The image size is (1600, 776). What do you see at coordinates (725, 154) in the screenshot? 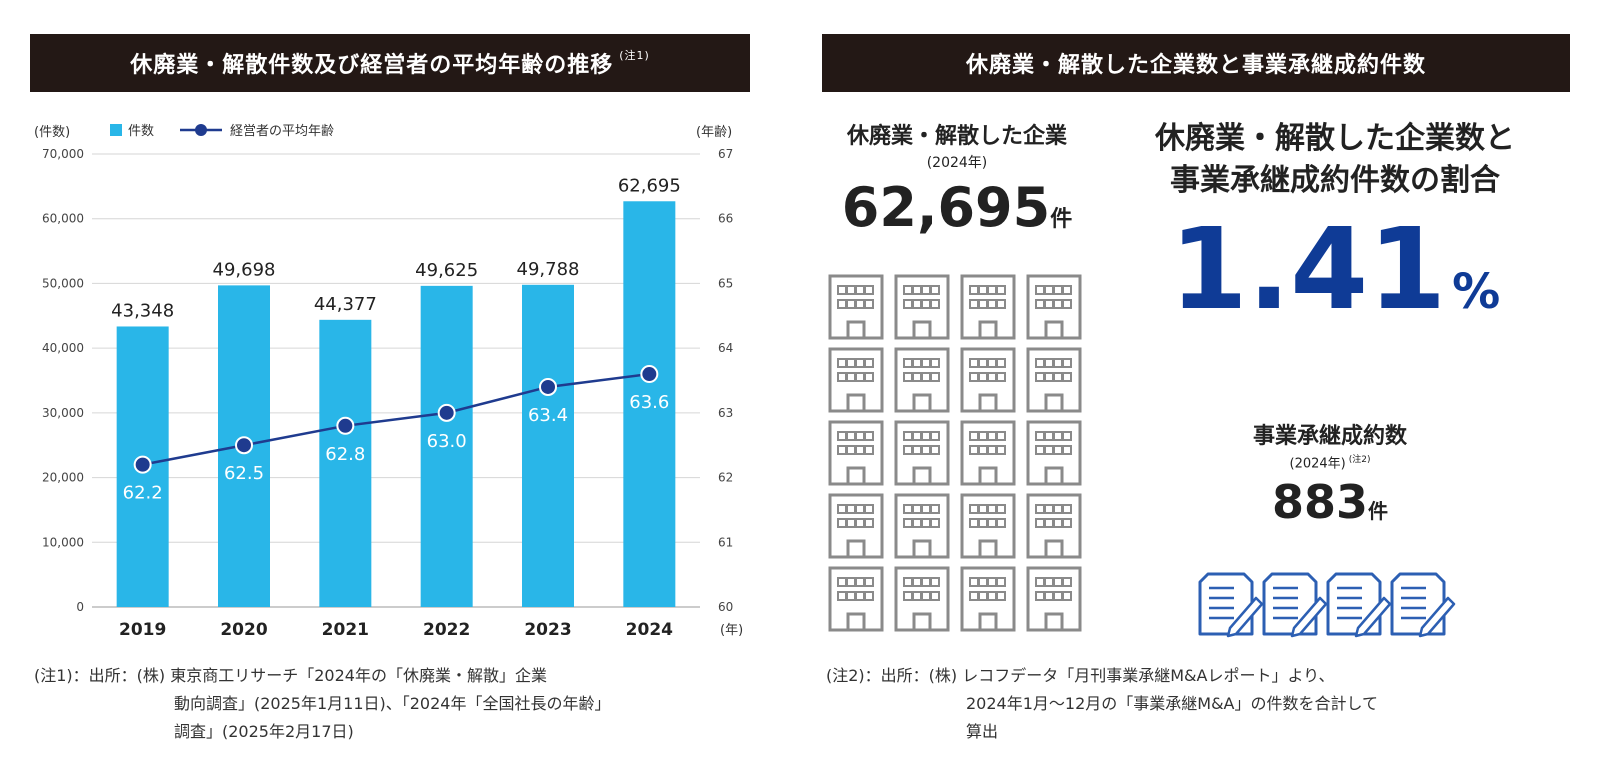
I see `y-right-tick-label: 67` at bounding box center [725, 154].